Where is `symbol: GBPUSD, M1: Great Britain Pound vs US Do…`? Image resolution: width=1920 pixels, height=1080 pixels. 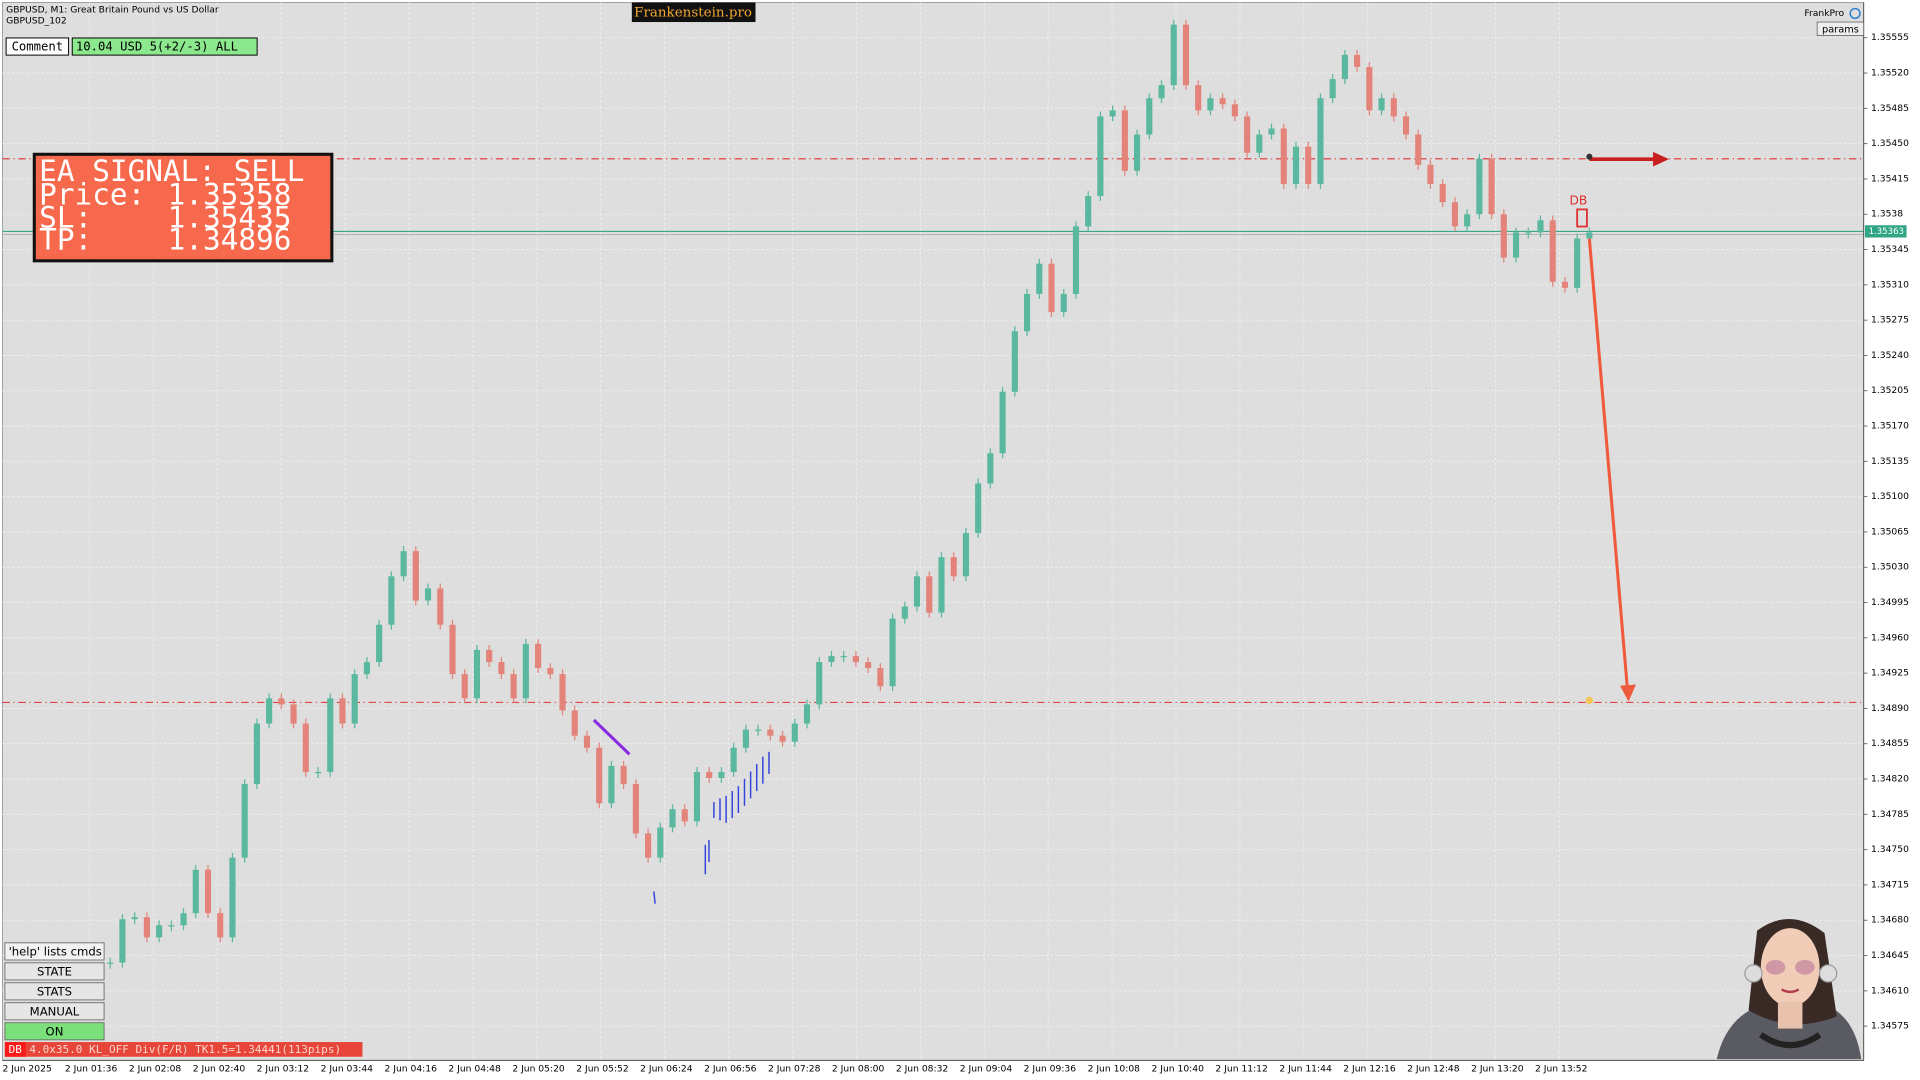
symbol: GBPUSD, M1: Great Britain Pound vs US Do… is located at coordinates (112, 9).